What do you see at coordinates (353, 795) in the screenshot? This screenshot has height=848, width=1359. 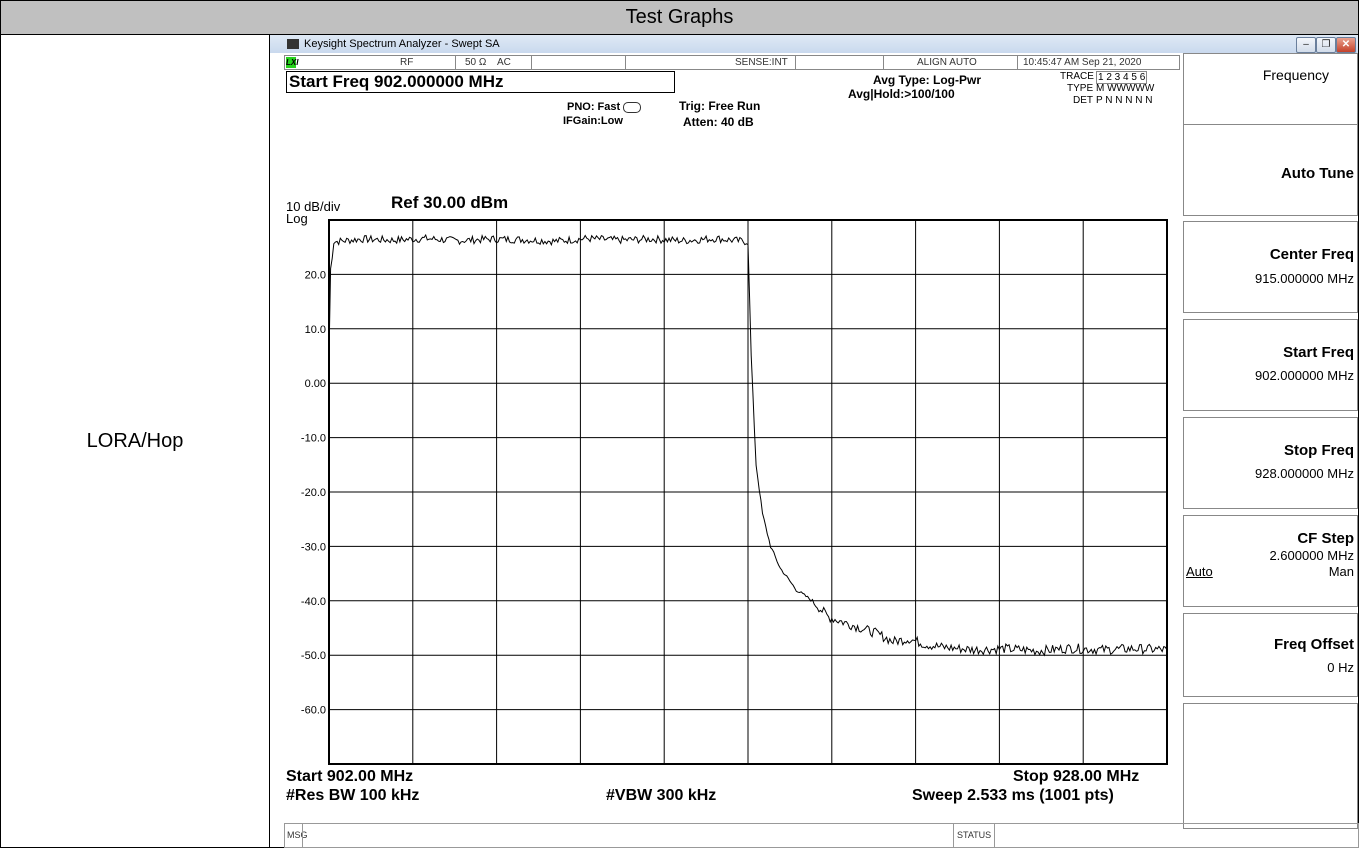 I see `resolution-bandwidth: #Res BW 100 kHz` at bounding box center [353, 795].